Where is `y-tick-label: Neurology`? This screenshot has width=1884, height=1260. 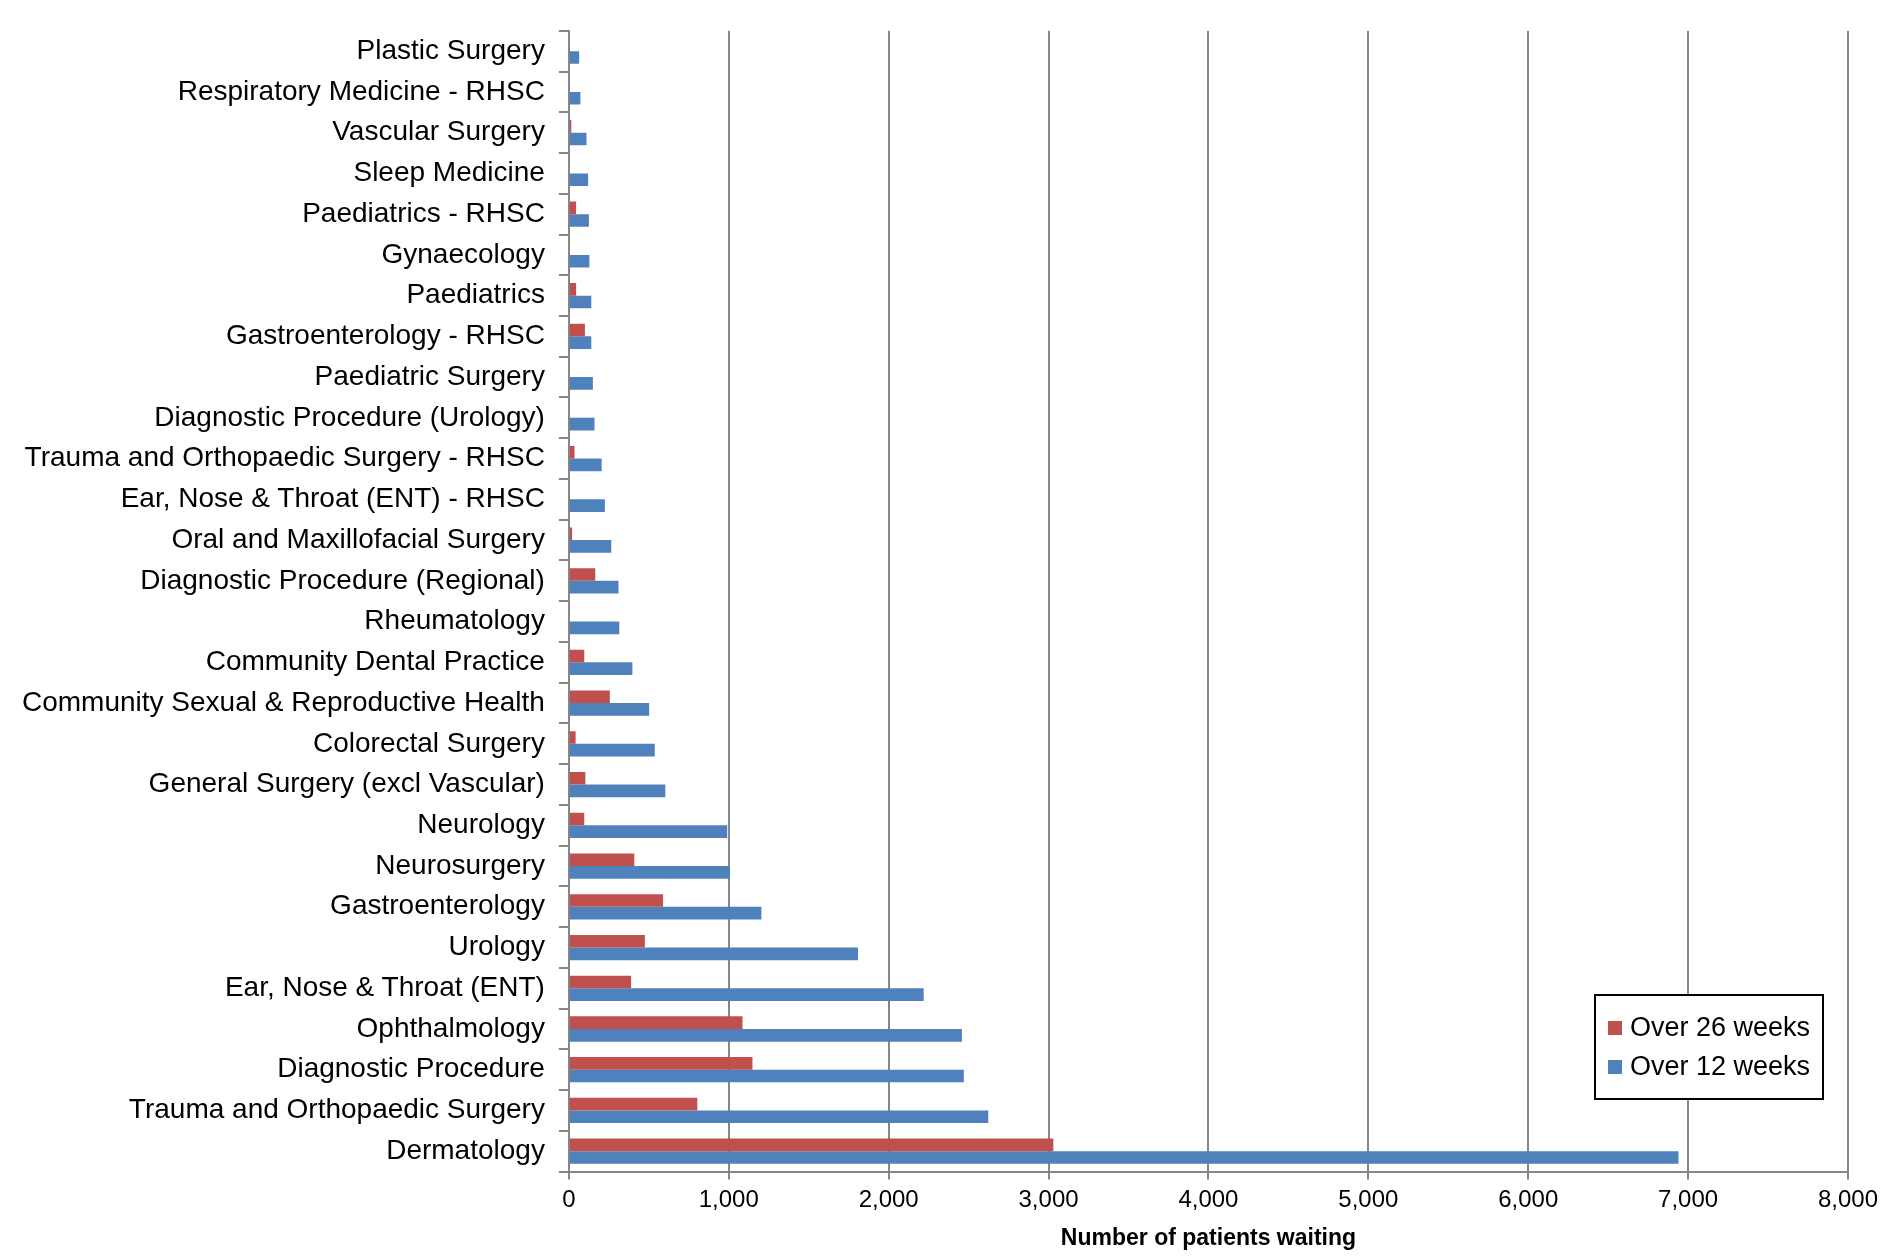
y-tick-label: Neurology is located at coordinates (481, 823).